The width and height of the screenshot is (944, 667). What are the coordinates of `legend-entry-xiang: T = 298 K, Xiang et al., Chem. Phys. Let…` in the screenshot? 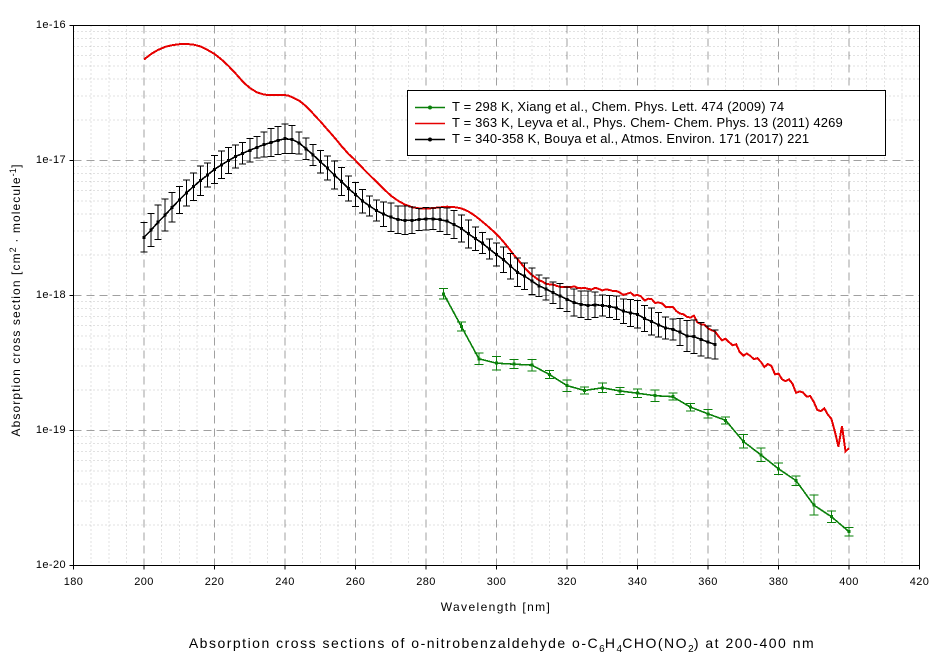 It's located at (648, 107).